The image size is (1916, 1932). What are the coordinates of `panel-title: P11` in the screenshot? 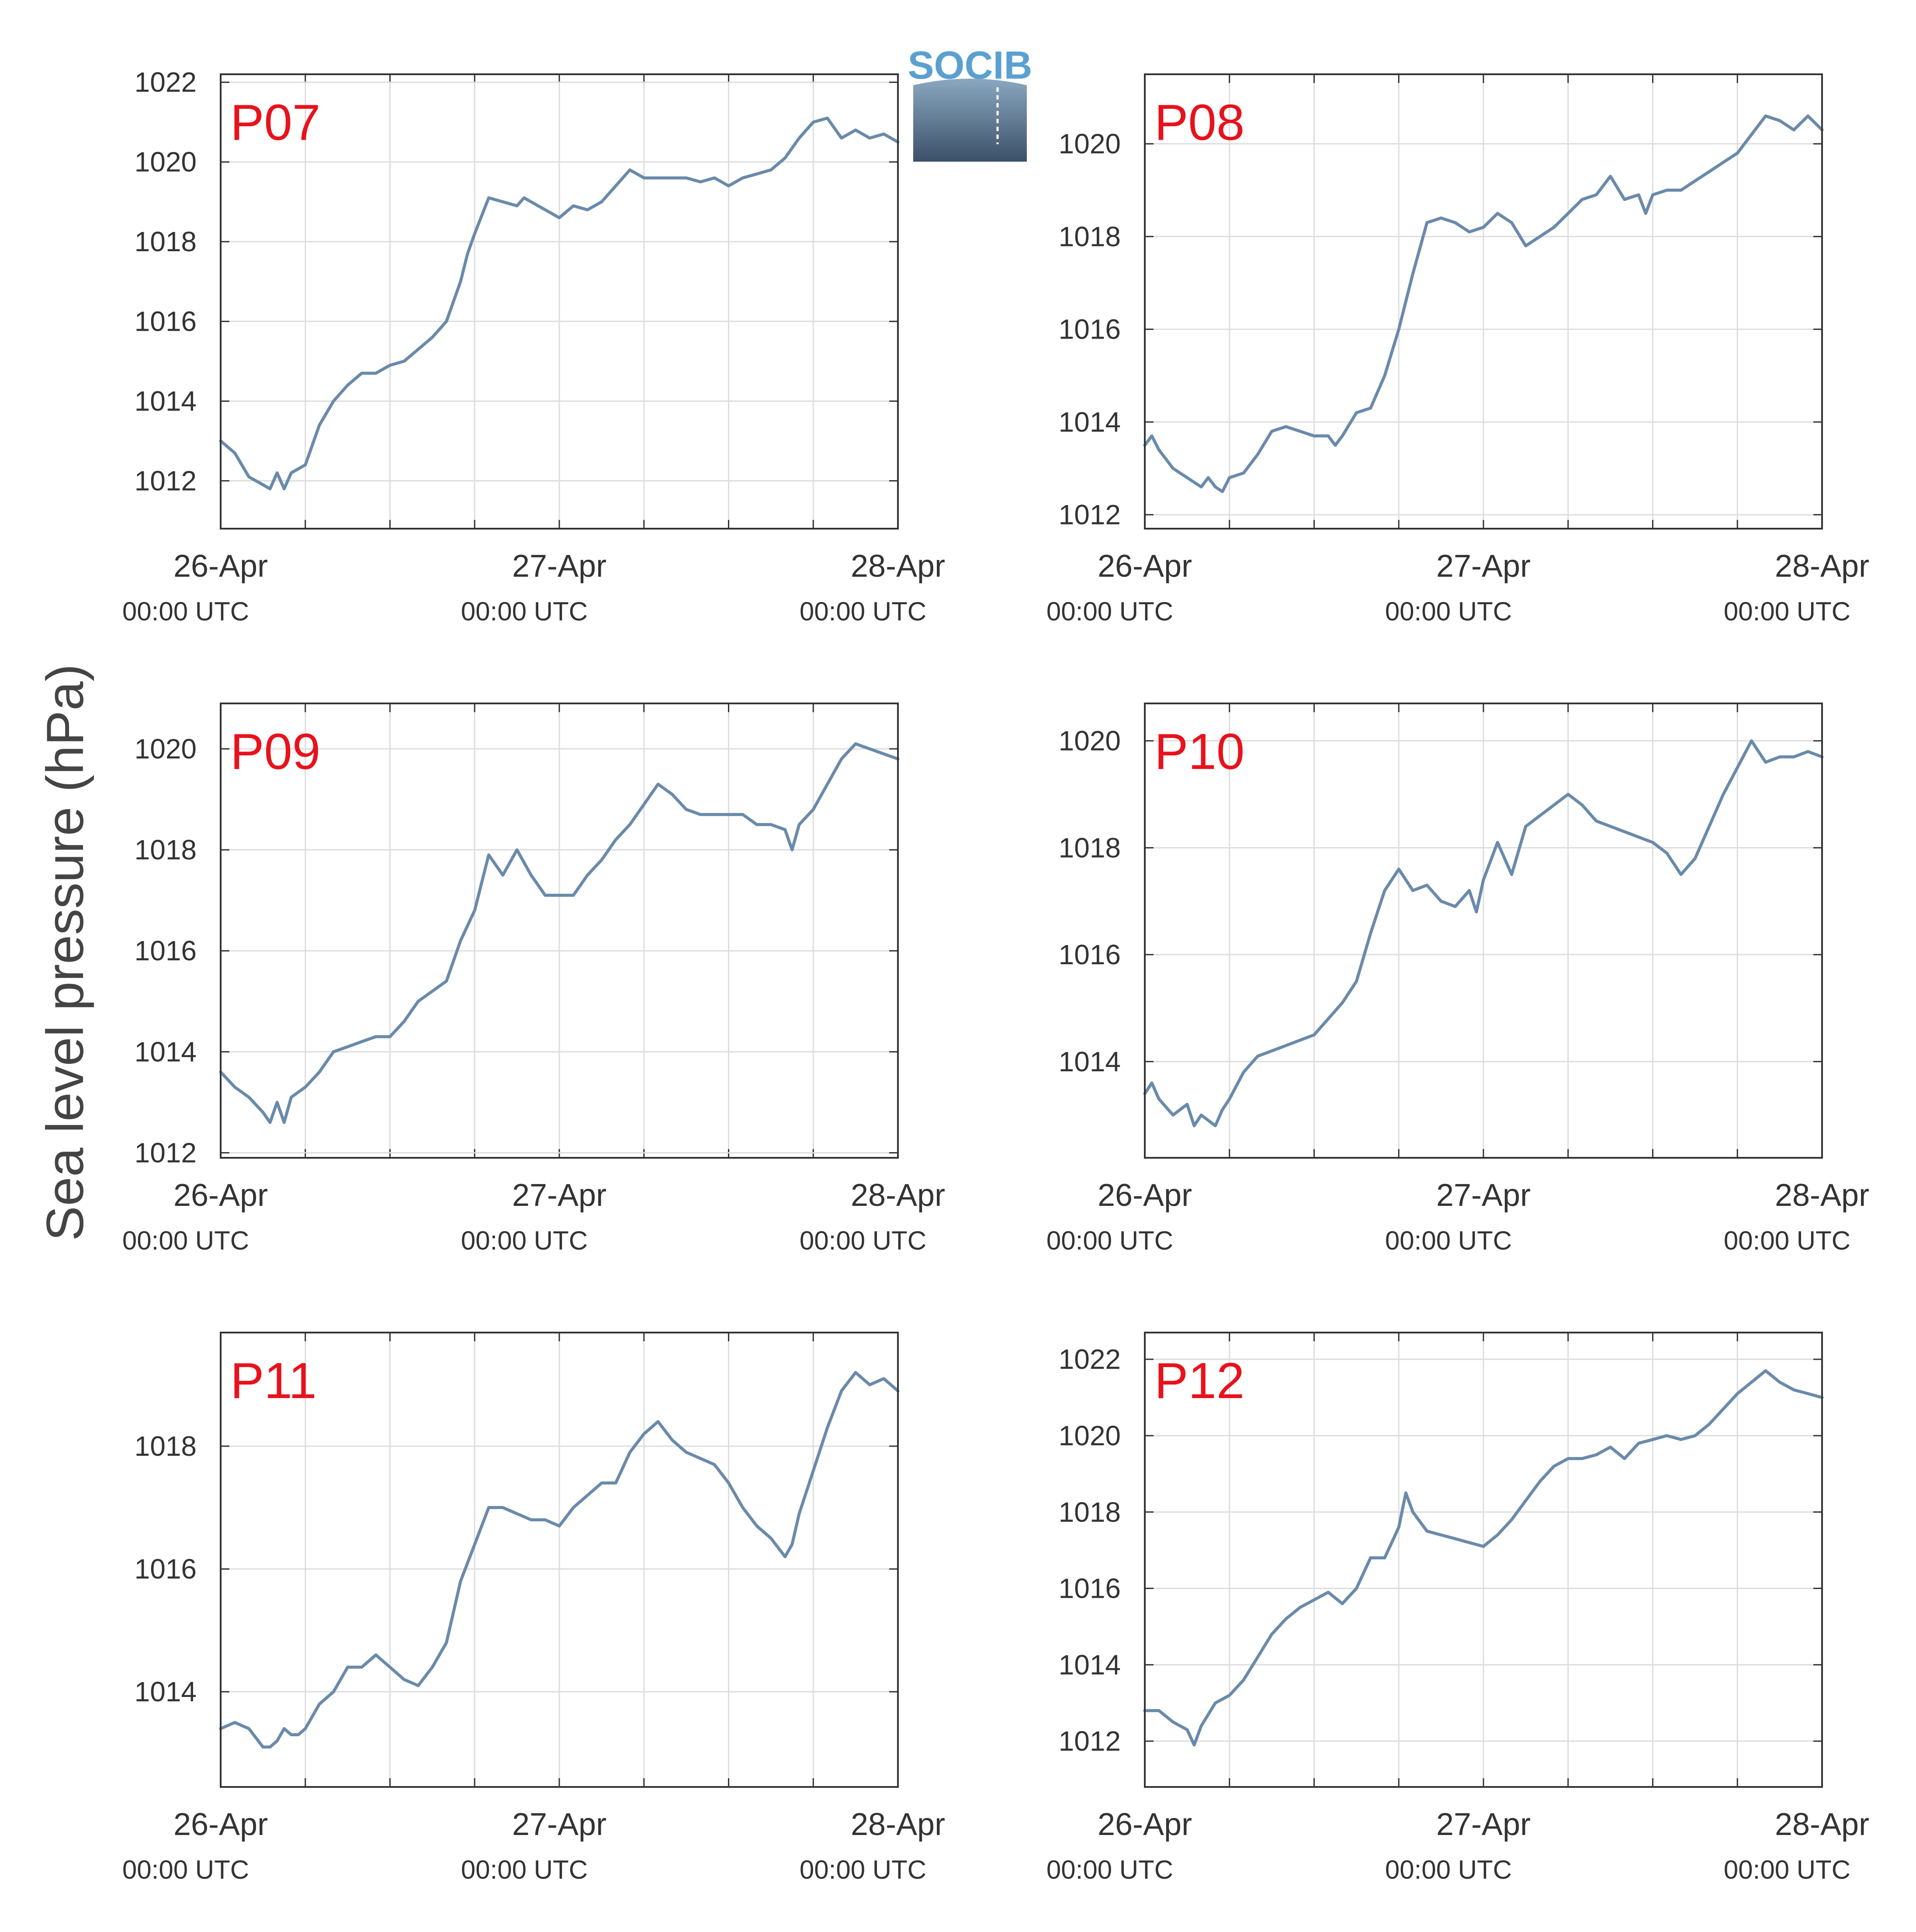 It's located at (273, 1380).